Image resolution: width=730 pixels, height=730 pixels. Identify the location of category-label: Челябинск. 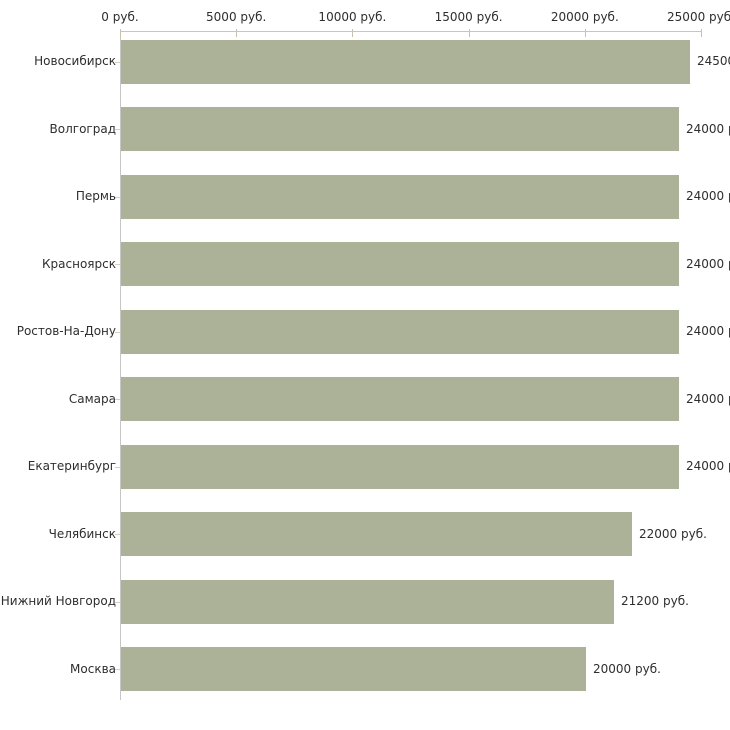
(82, 533).